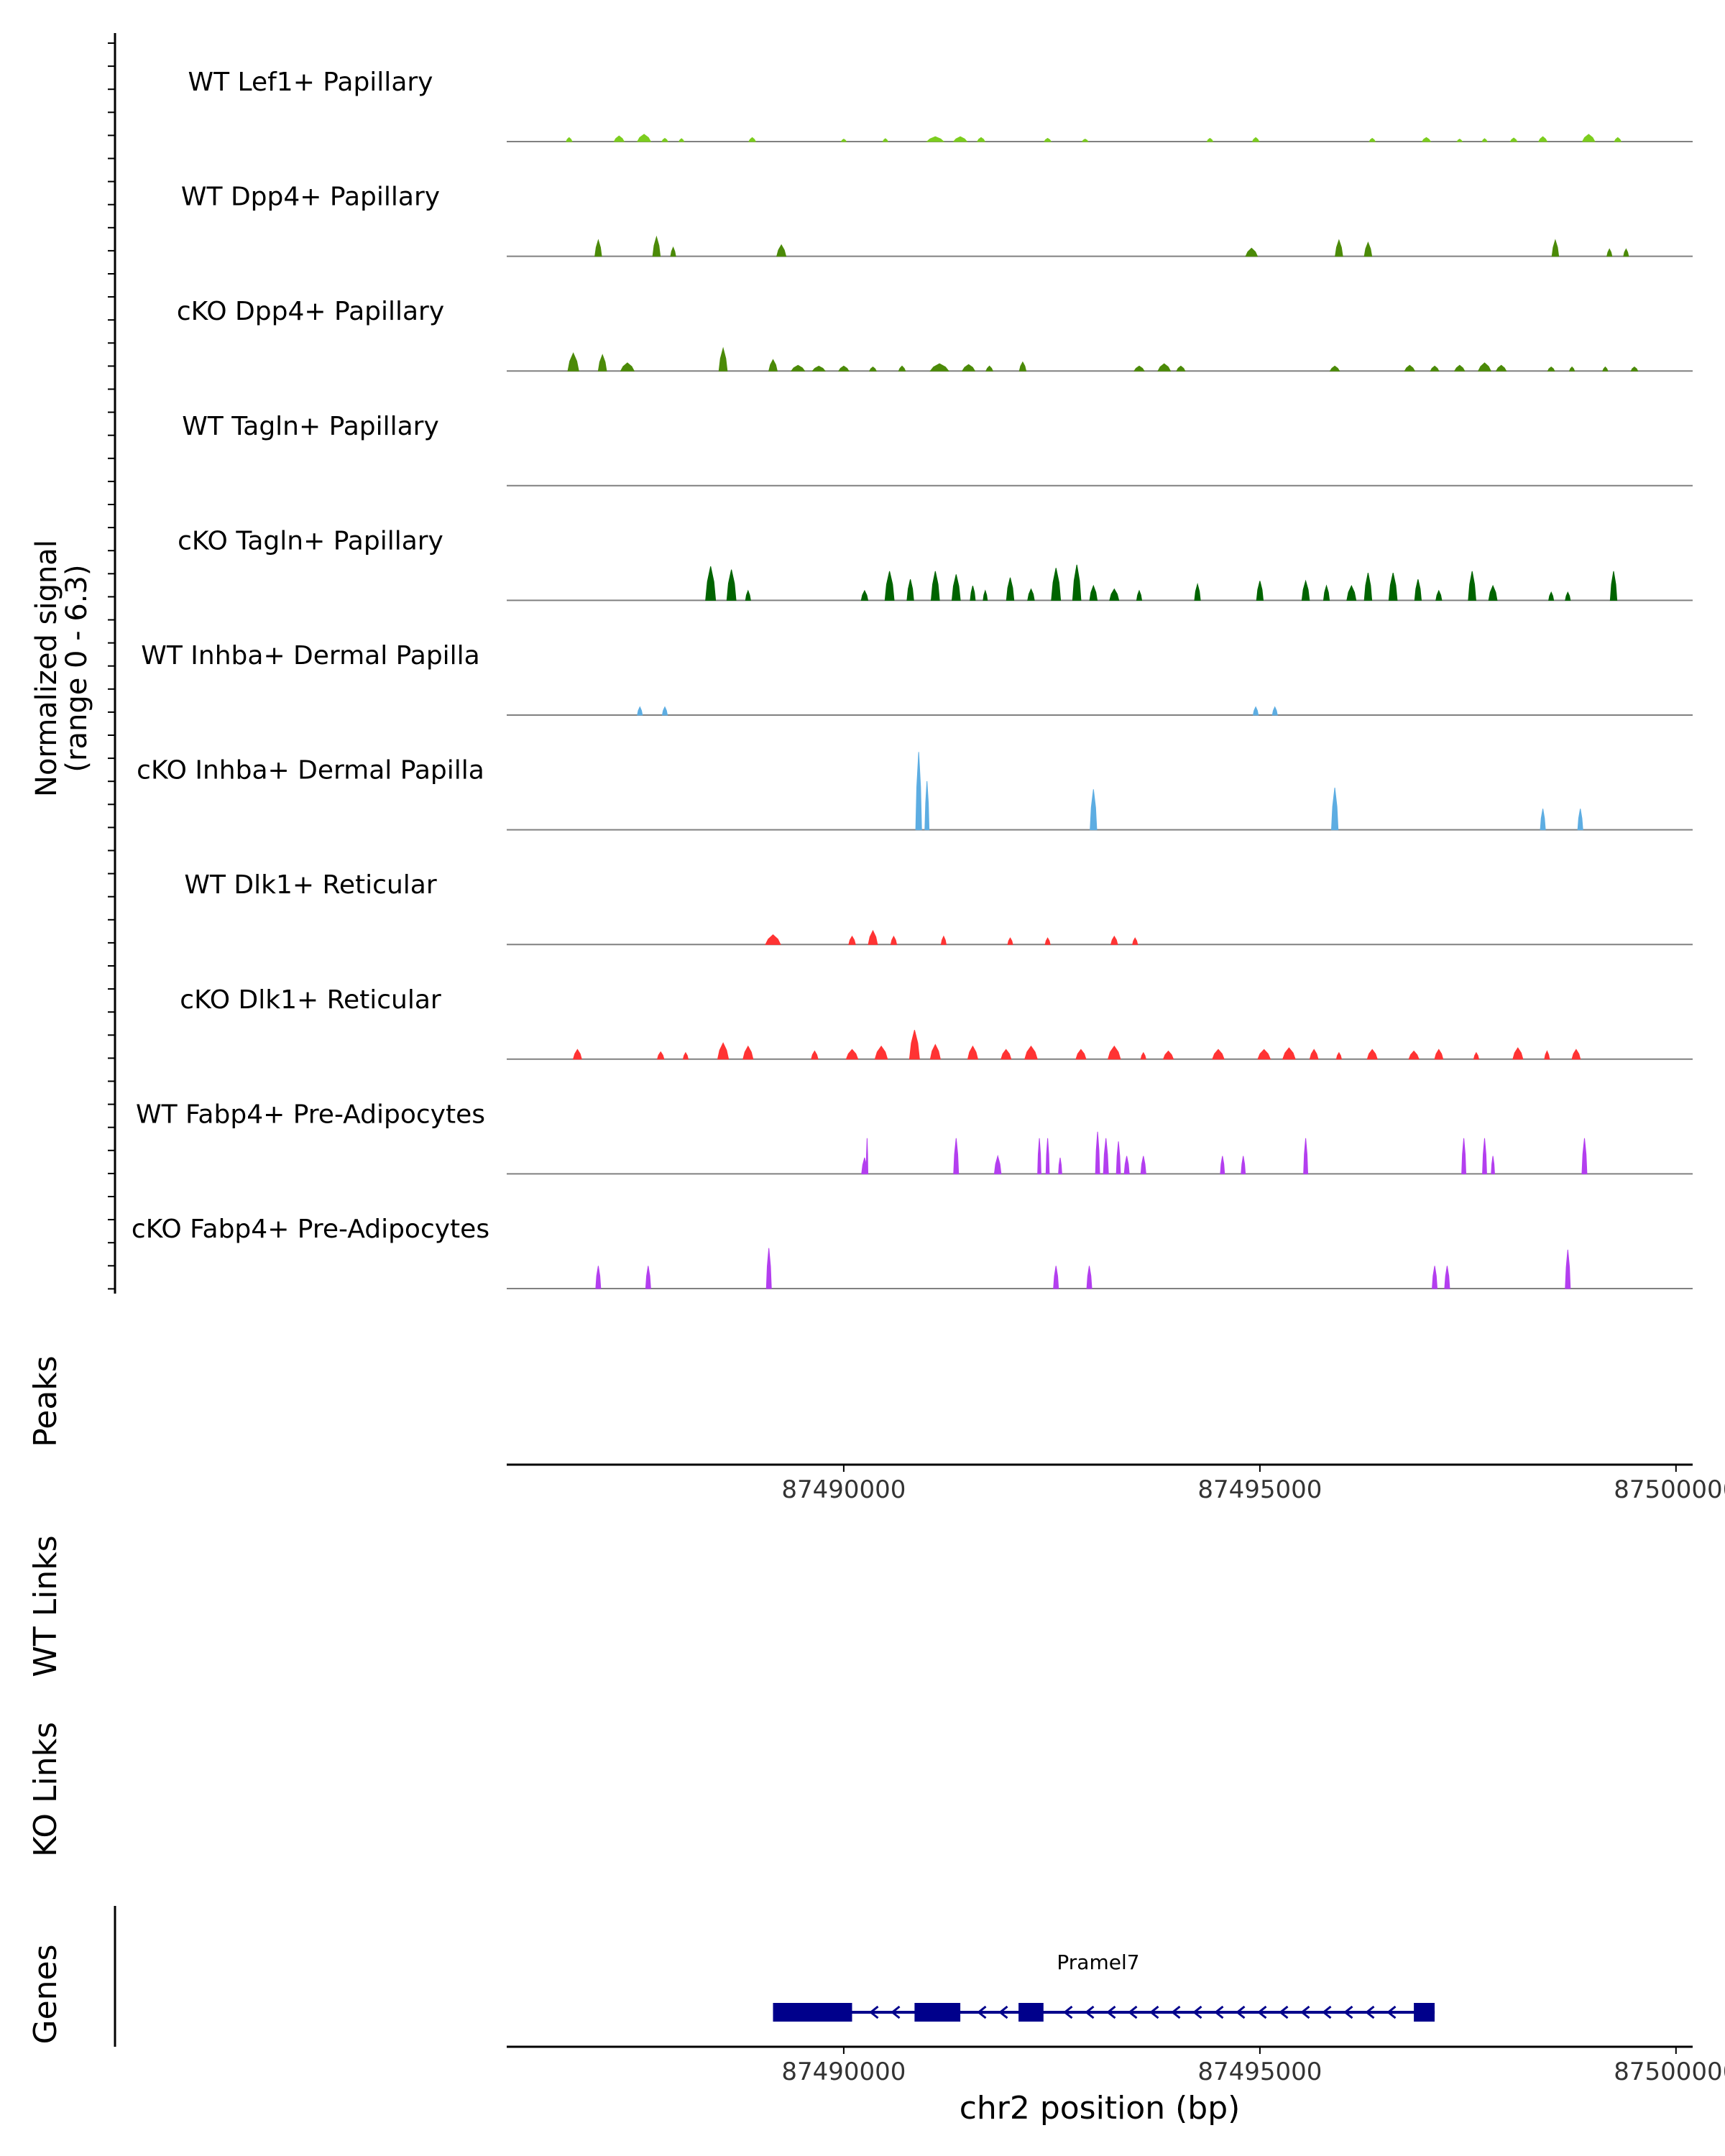 Image resolution: width=1725 pixels, height=2156 pixels. What do you see at coordinates (1100, 2109) in the screenshot?
I see `x-axis-title: chr2 position (bp)` at bounding box center [1100, 2109].